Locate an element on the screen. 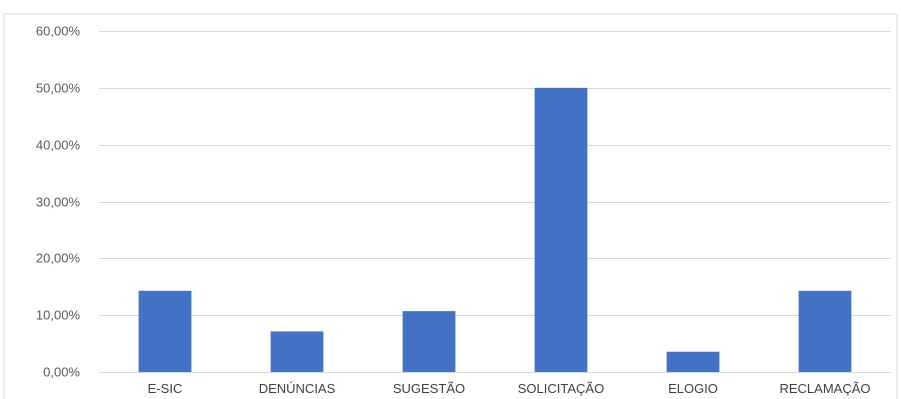 The image size is (901, 399). y-tick-label: 30,00% is located at coordinates (58, 202).